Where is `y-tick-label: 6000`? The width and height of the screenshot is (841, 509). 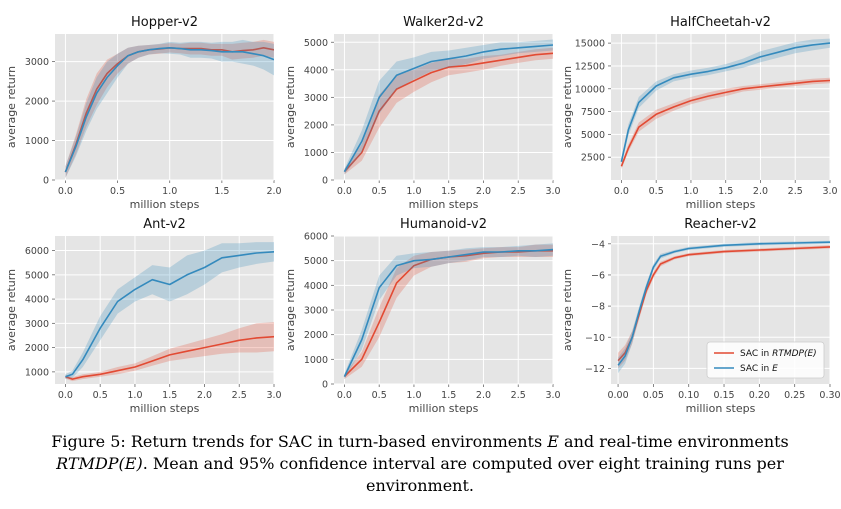 y-tick-label: 6000 is located at coordinates (316, 237).